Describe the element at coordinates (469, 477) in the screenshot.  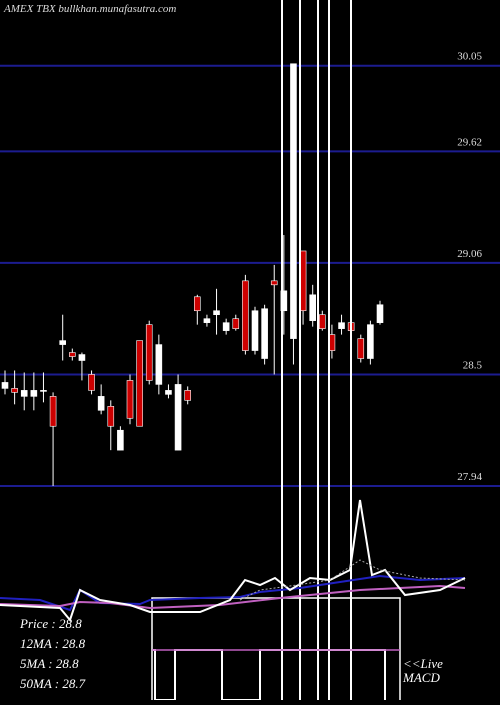
I see `y-tick-label: 27.94` at that location.